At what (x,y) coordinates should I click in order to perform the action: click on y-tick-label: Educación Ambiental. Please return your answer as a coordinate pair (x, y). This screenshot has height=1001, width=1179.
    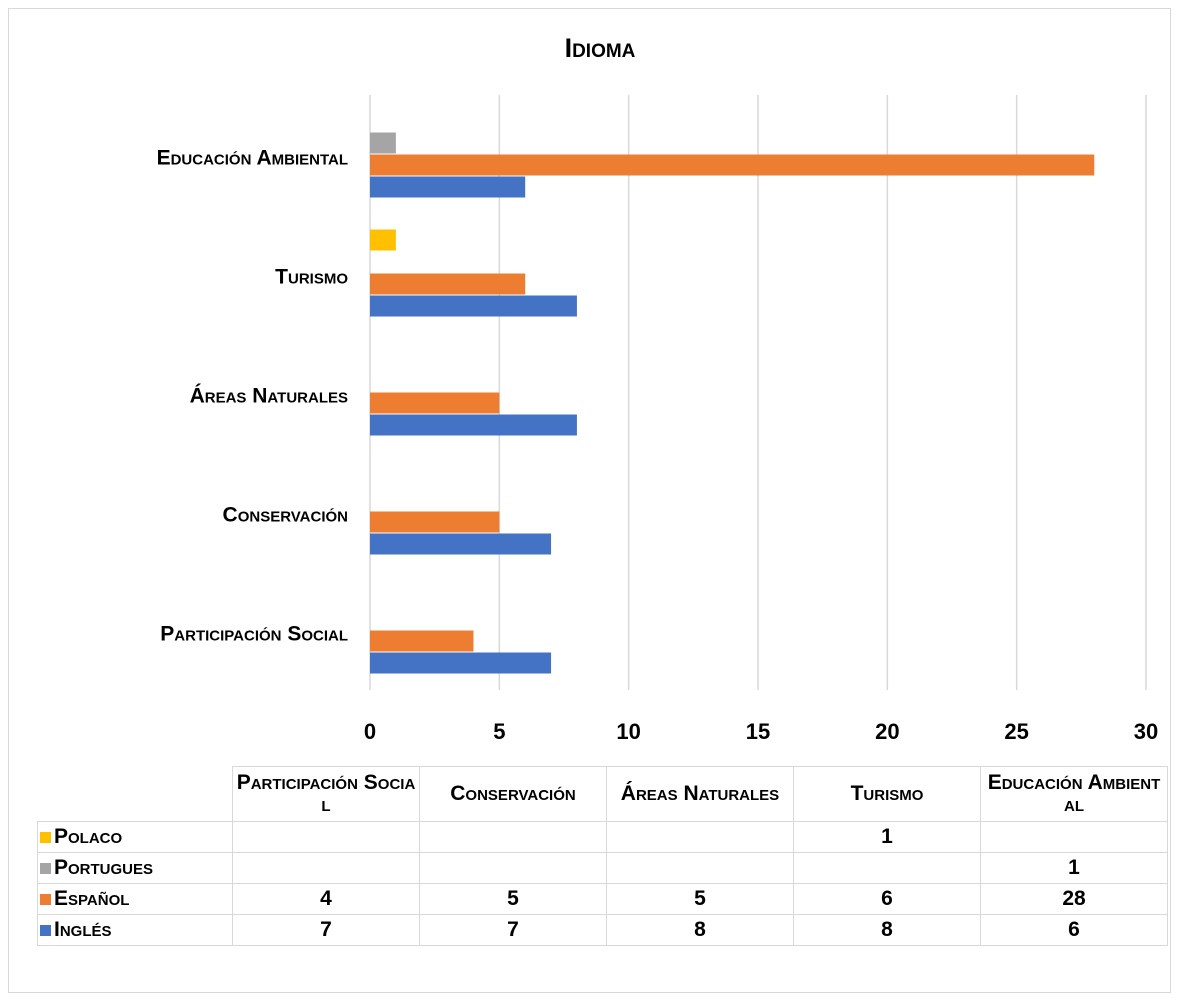
    Looking at the image, I should click on (252, 158).